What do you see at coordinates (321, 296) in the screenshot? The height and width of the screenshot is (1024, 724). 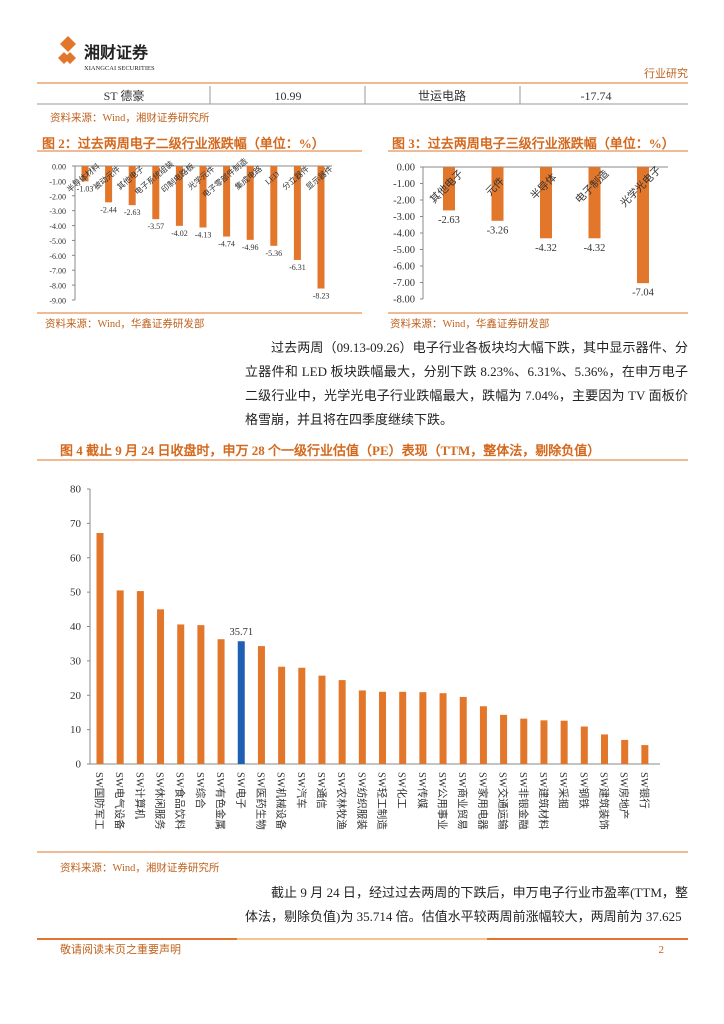 I see `value-label: -8.23` at bounding box center [321, 296].